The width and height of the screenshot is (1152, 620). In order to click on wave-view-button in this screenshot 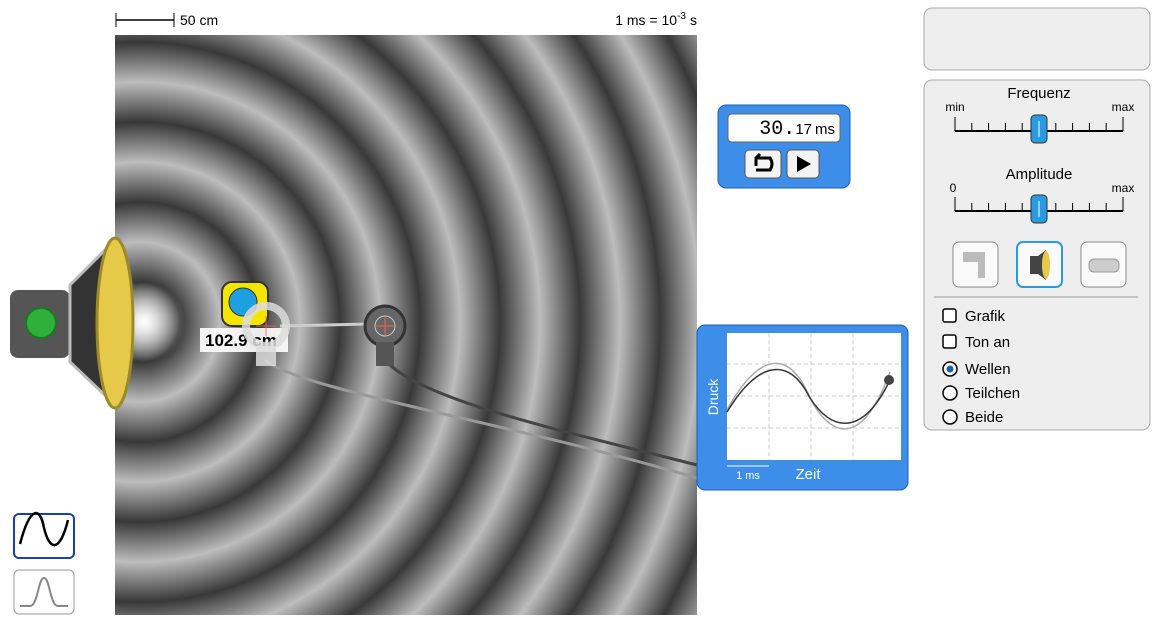, I will do `click(44, 536)`.